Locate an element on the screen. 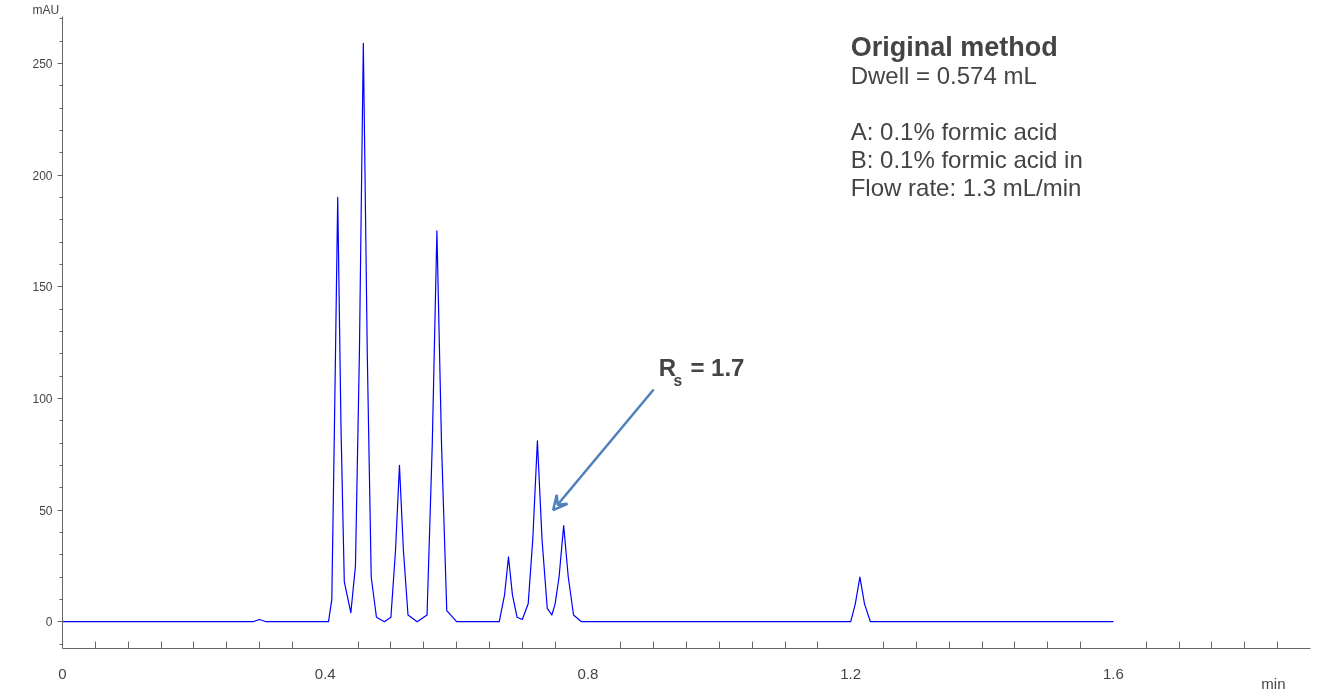  x-tick-label: 0.8 is located at coordinates (588, 673).